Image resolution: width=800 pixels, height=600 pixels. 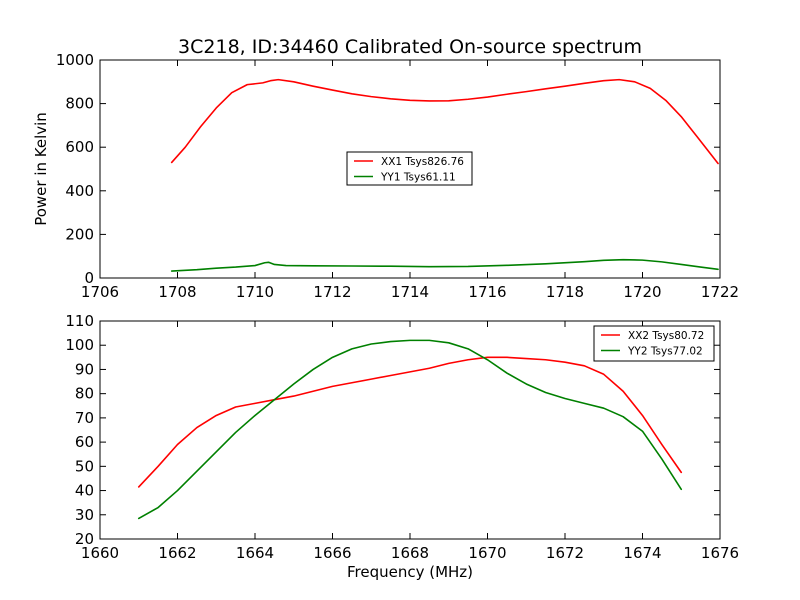 What do you see at coordinates (422, 162) in the screenshot?
I see `top-legend-label-1: XX1 Tsys826.76` at bounding box center [422, 162].